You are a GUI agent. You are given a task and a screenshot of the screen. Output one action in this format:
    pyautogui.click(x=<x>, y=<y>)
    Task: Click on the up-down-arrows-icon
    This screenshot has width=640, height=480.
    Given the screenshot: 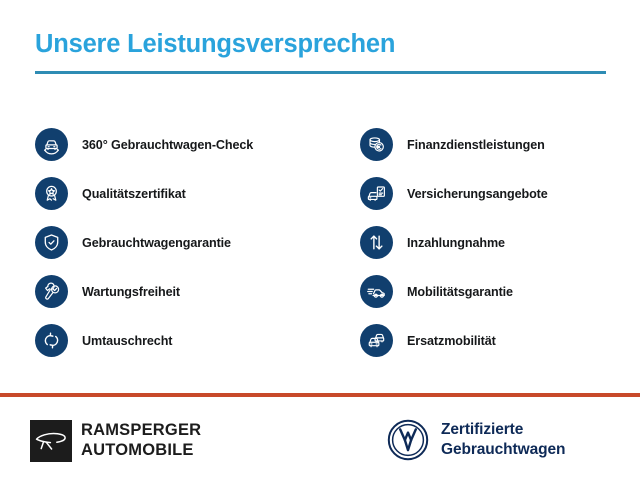 What is the action you would take?
    pyautogui.click(x=376, y=242)
    